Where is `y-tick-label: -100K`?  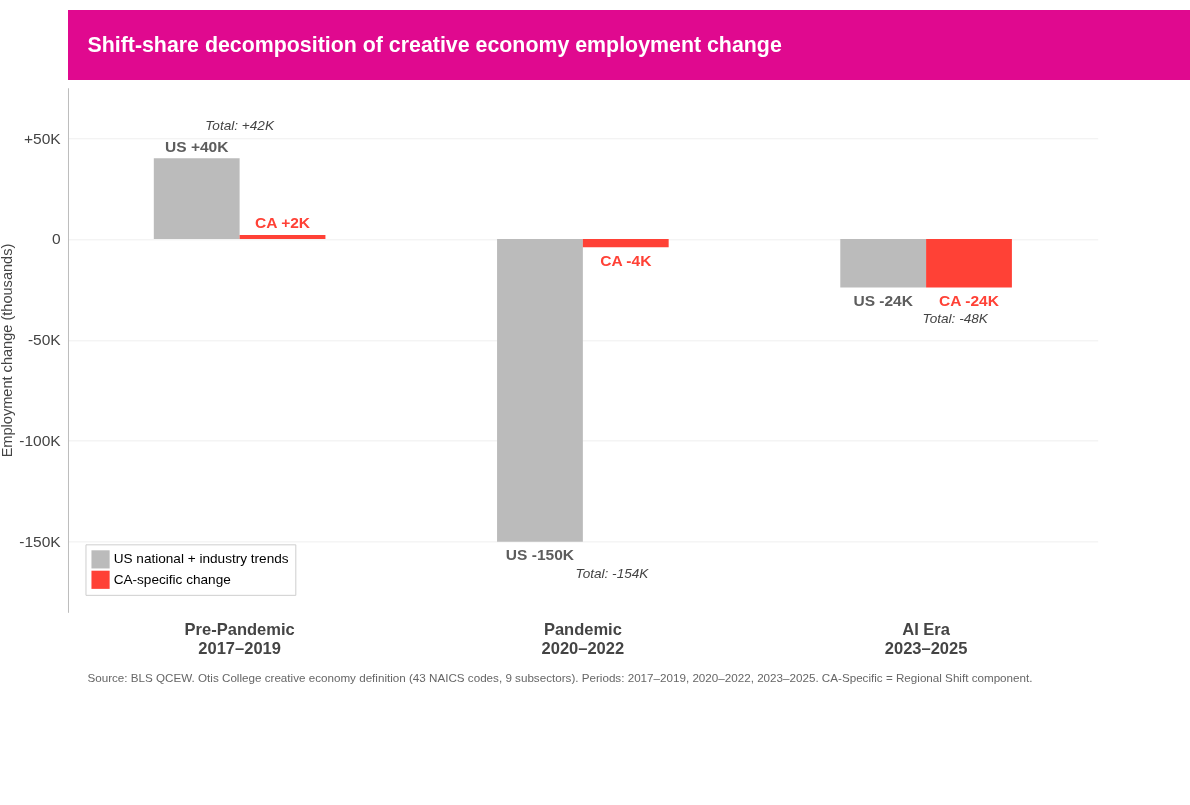
y-tick-label: -100K is located at coordinates (40, 441).